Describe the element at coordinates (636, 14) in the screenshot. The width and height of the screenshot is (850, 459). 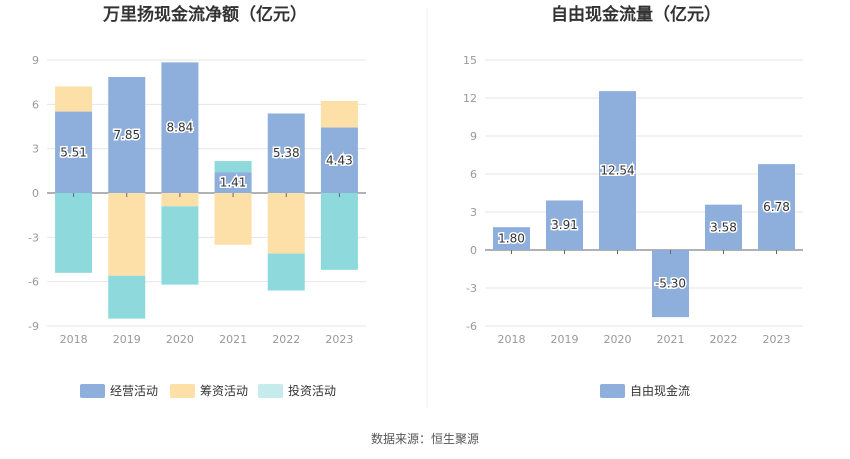
I see `chart-title: 自由现金流量（亿元）` at that location.